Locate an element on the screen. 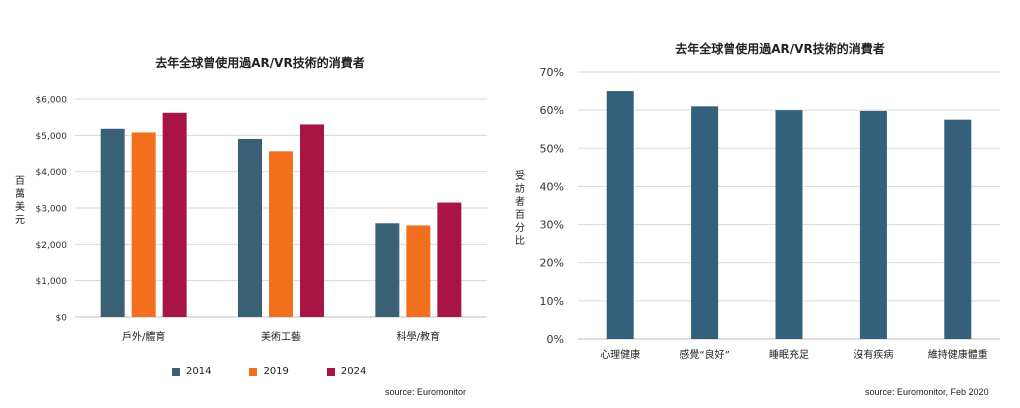 The height and width of the screenshot is (408, 1020). left-x-tick-label: 戶外/體育 is located at coordinates (143, 336).